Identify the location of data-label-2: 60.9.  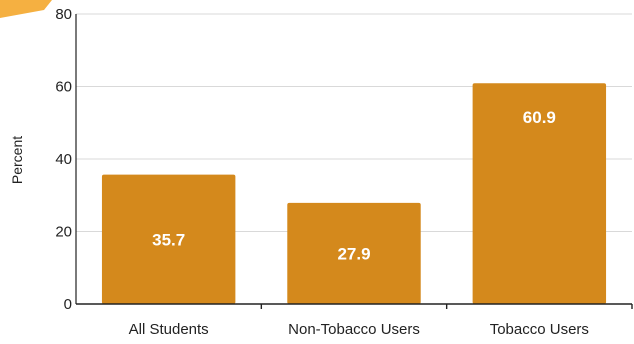
(539, 117).